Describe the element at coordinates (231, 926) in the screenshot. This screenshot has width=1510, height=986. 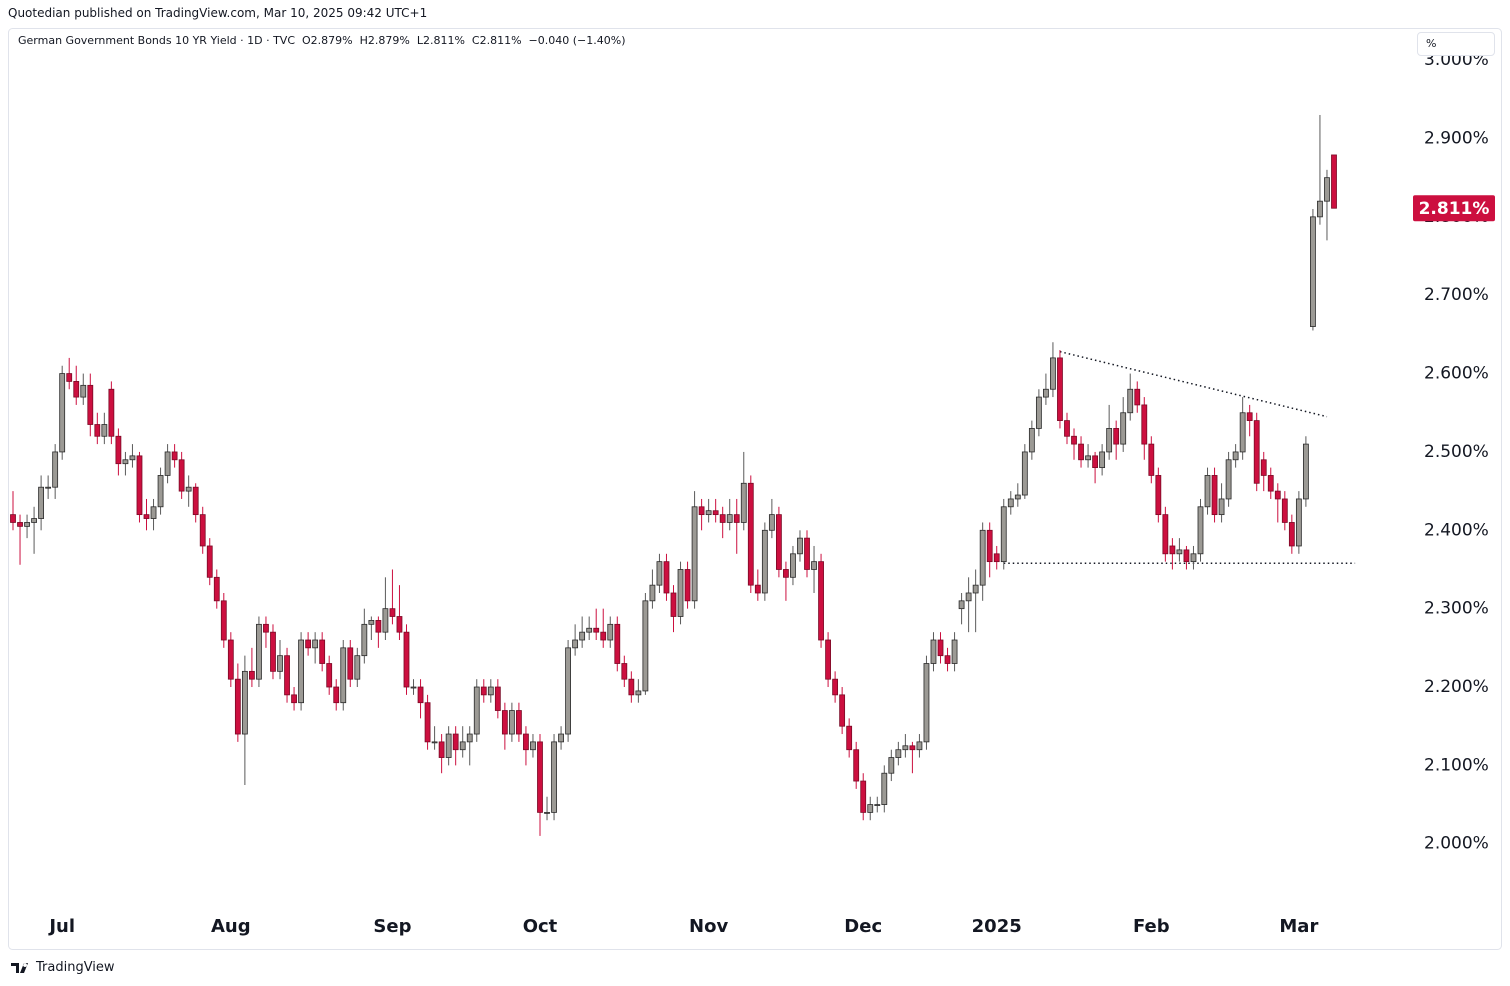
I see `x-tick-label: Aug` at that location.